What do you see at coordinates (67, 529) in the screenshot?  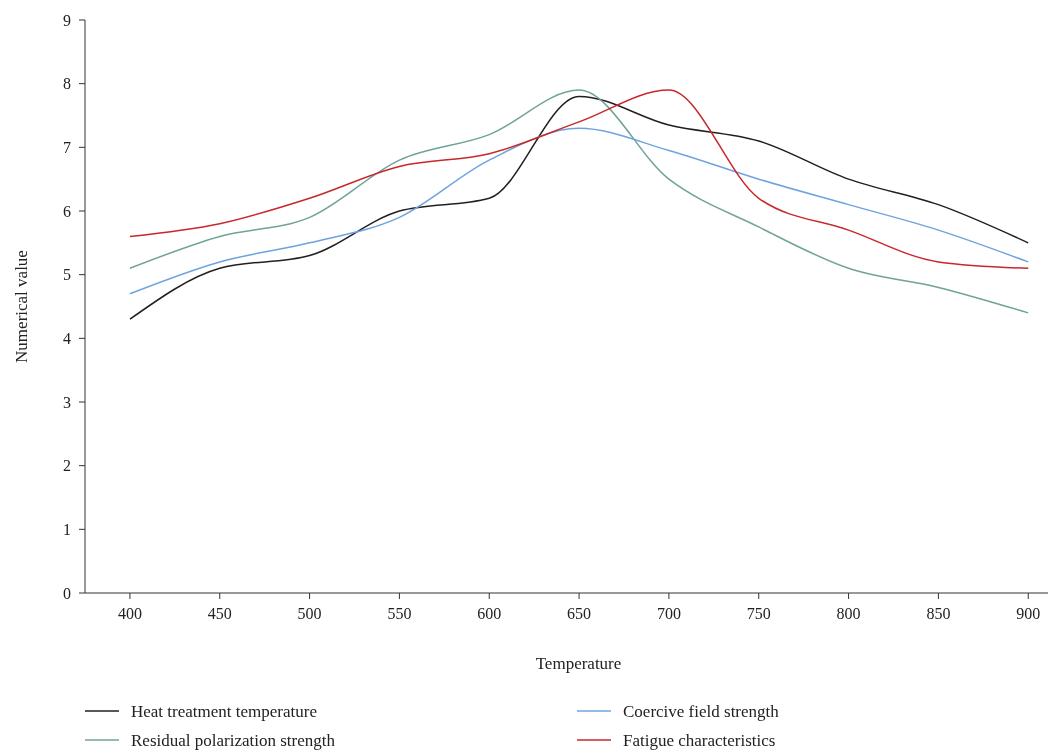 I see `y-tick-label: 1` at bounding box center [67, 529].